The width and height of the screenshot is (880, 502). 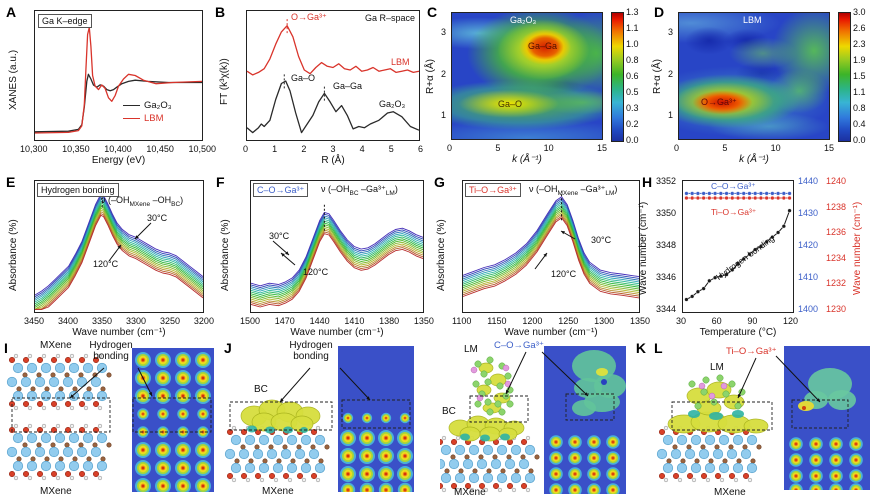 What do you see at coordinates (857, 248) in the screenshot?
I see `y-axis-label-right: Wave number (cm⁻¹)` at bounding box center [857, 248].